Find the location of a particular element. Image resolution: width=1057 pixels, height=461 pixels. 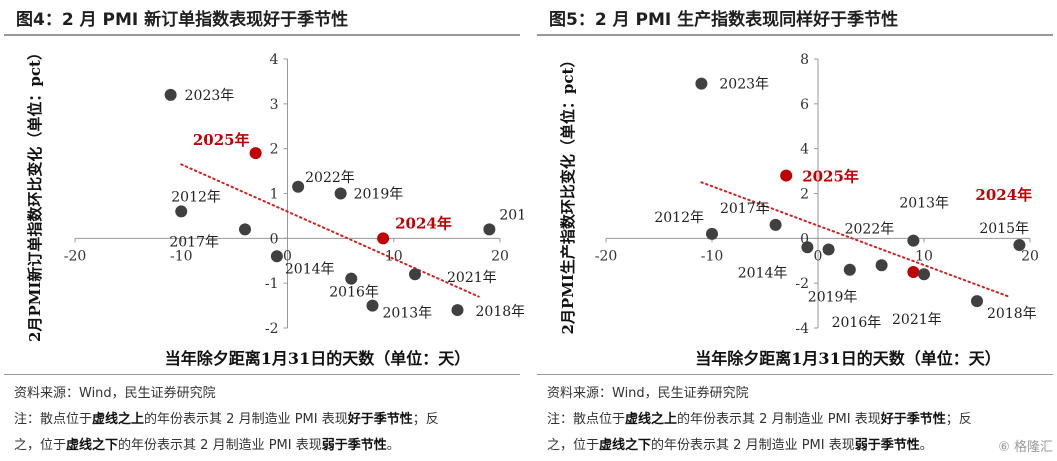

point-label: 2025年 is located at coordinates (830, 177).